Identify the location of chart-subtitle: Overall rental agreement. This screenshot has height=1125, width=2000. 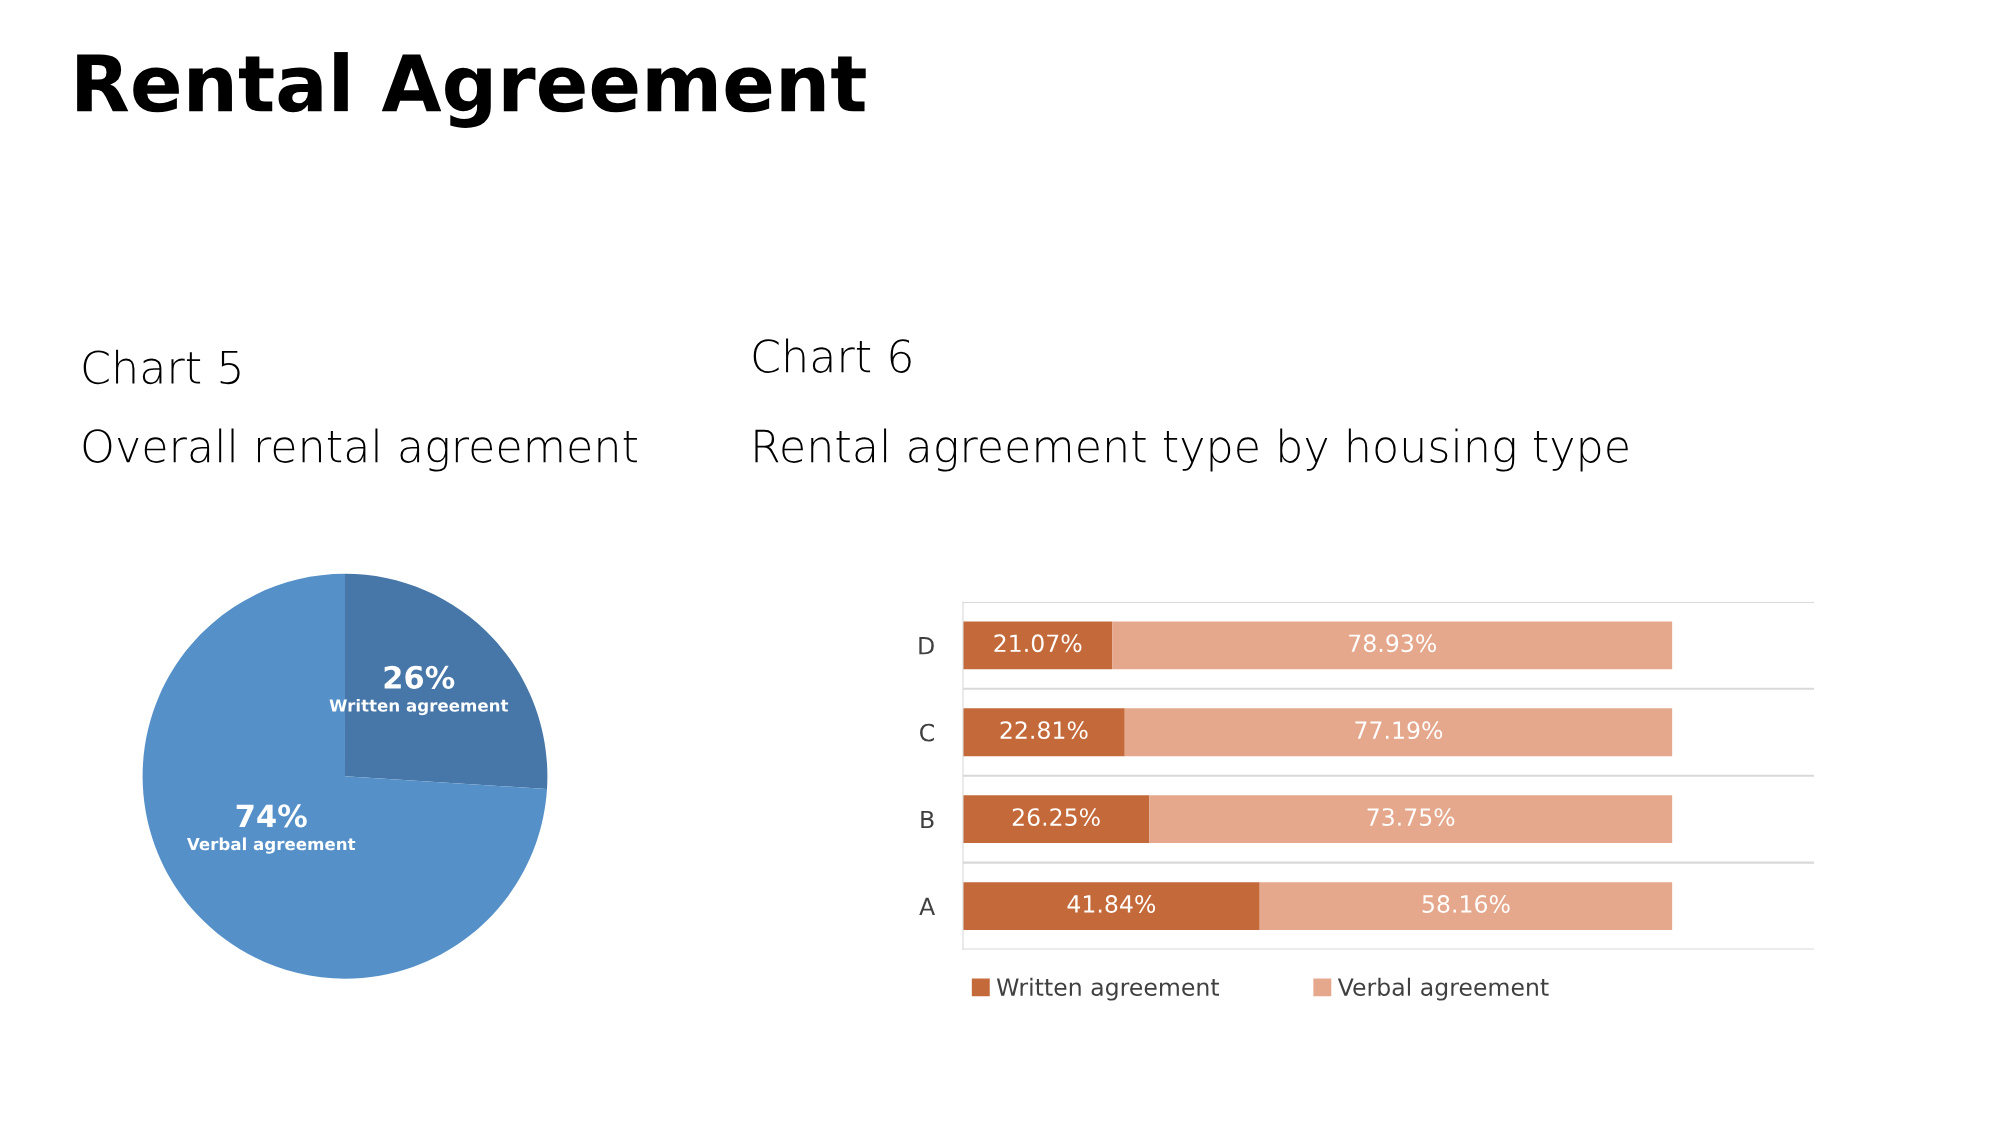
(360, 450).